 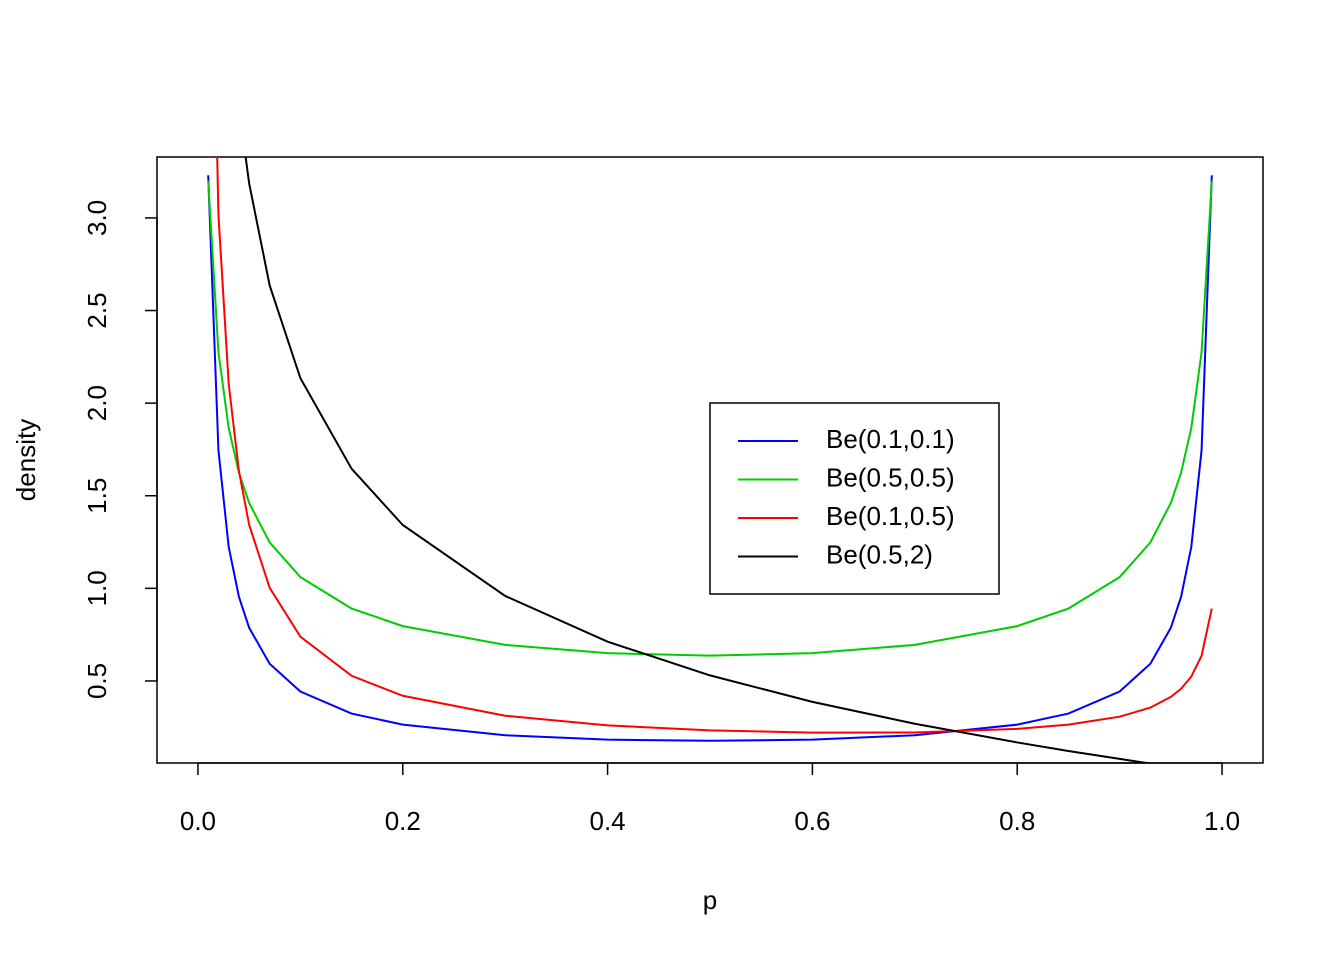 What do you see at coordinates (812, 821) in the screenshot?
I see `x-tick-label: 0.6` at bounding box center [812, 821].